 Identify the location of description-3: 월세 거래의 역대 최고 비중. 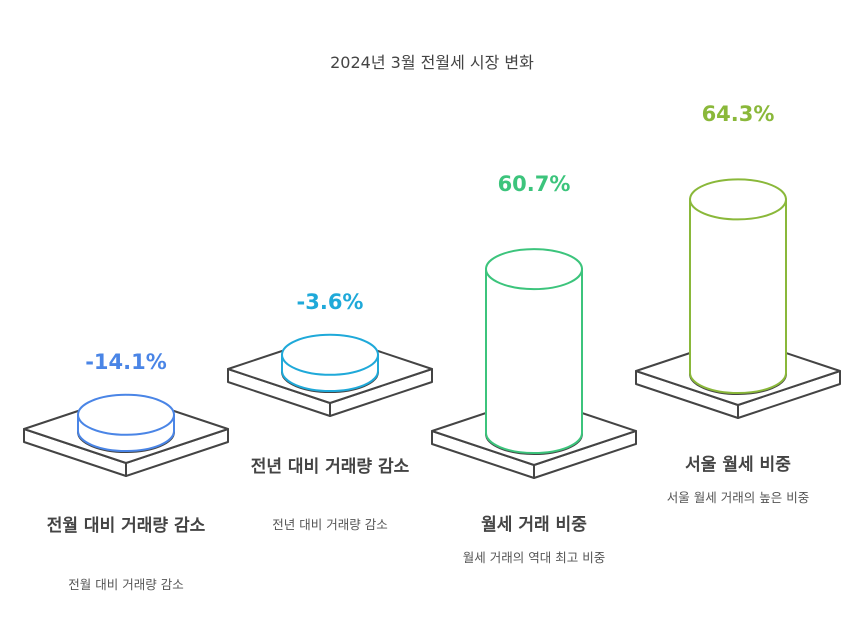
(534, 557).